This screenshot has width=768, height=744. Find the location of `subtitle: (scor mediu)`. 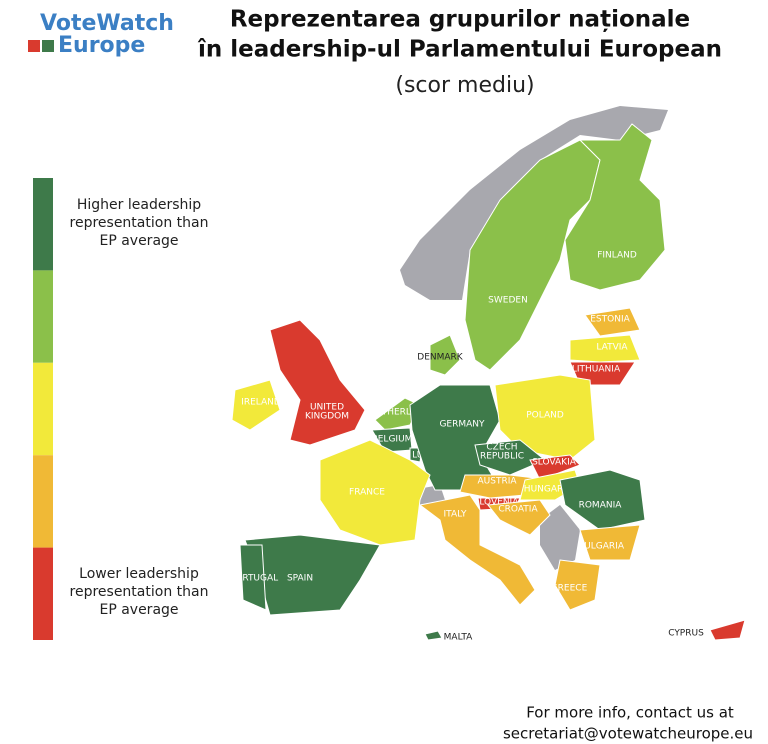

subtitle: (scor mediu) is located at coordinates (464, 85).